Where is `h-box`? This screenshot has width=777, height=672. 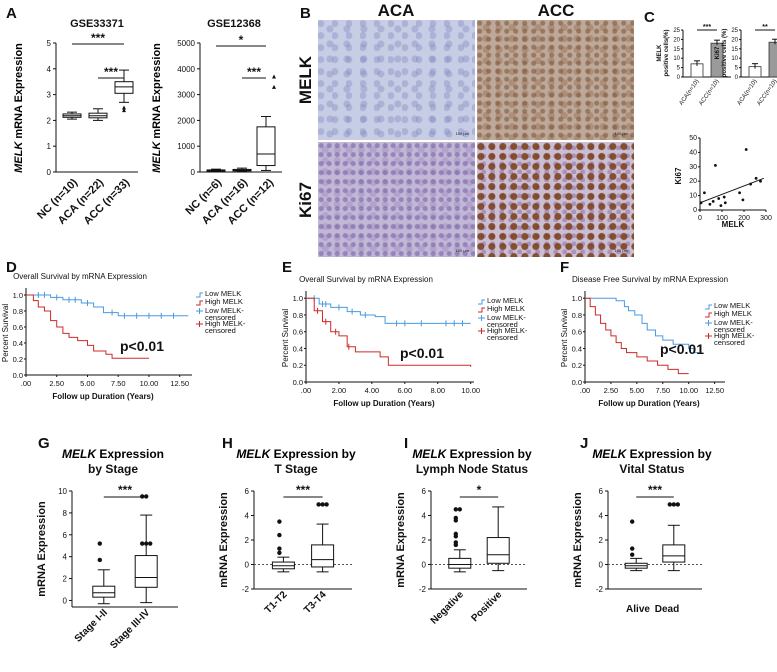 h-box is located at coordinates (323, 556).